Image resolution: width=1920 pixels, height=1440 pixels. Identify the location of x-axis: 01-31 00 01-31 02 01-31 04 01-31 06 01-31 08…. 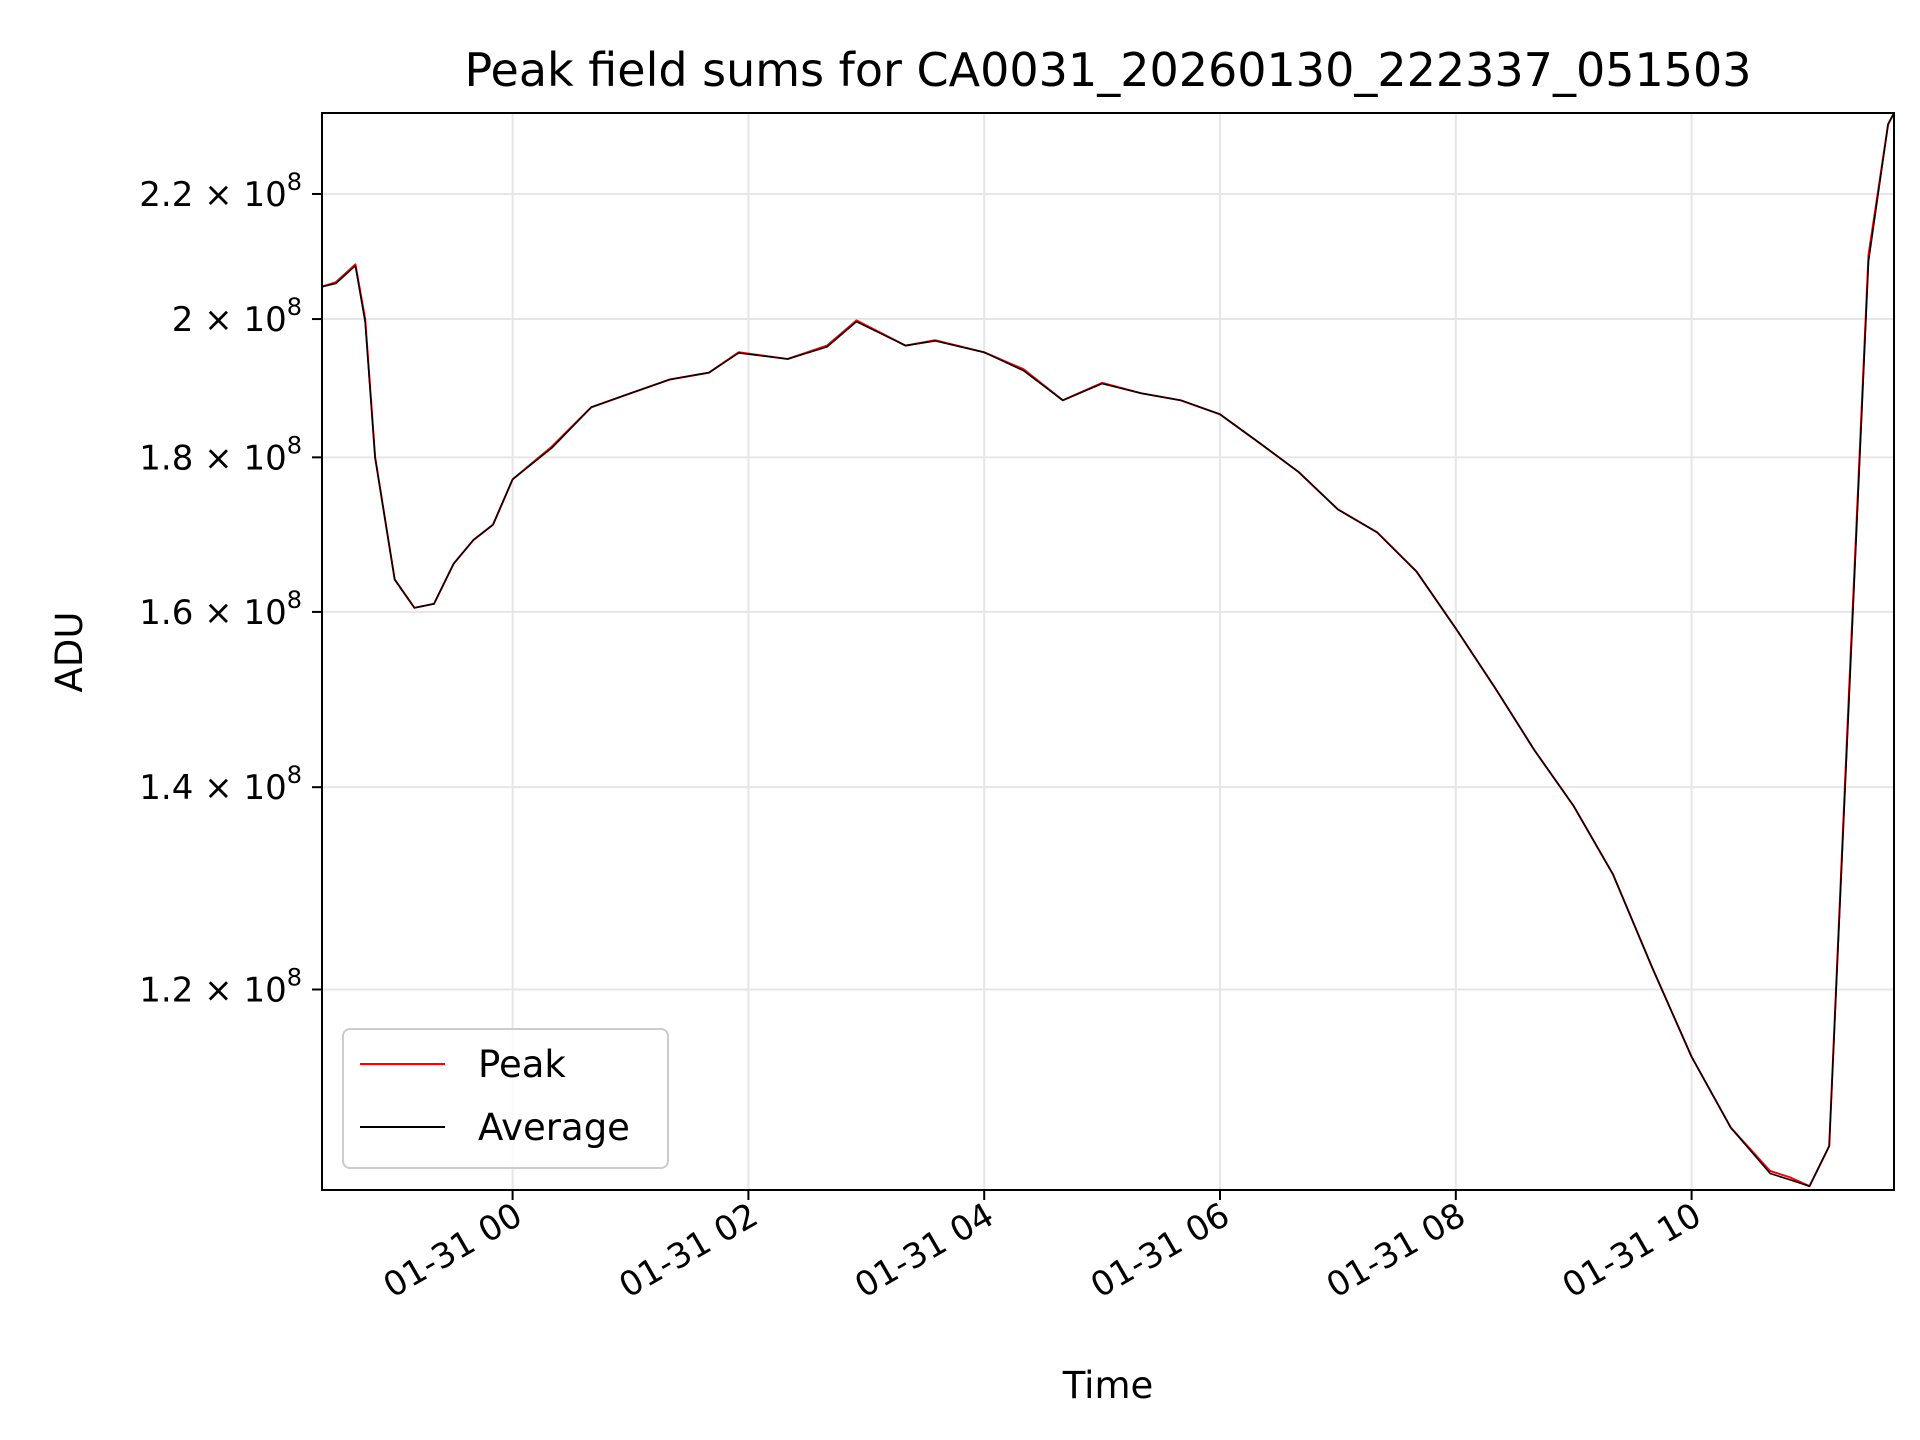
(1042, 1248).